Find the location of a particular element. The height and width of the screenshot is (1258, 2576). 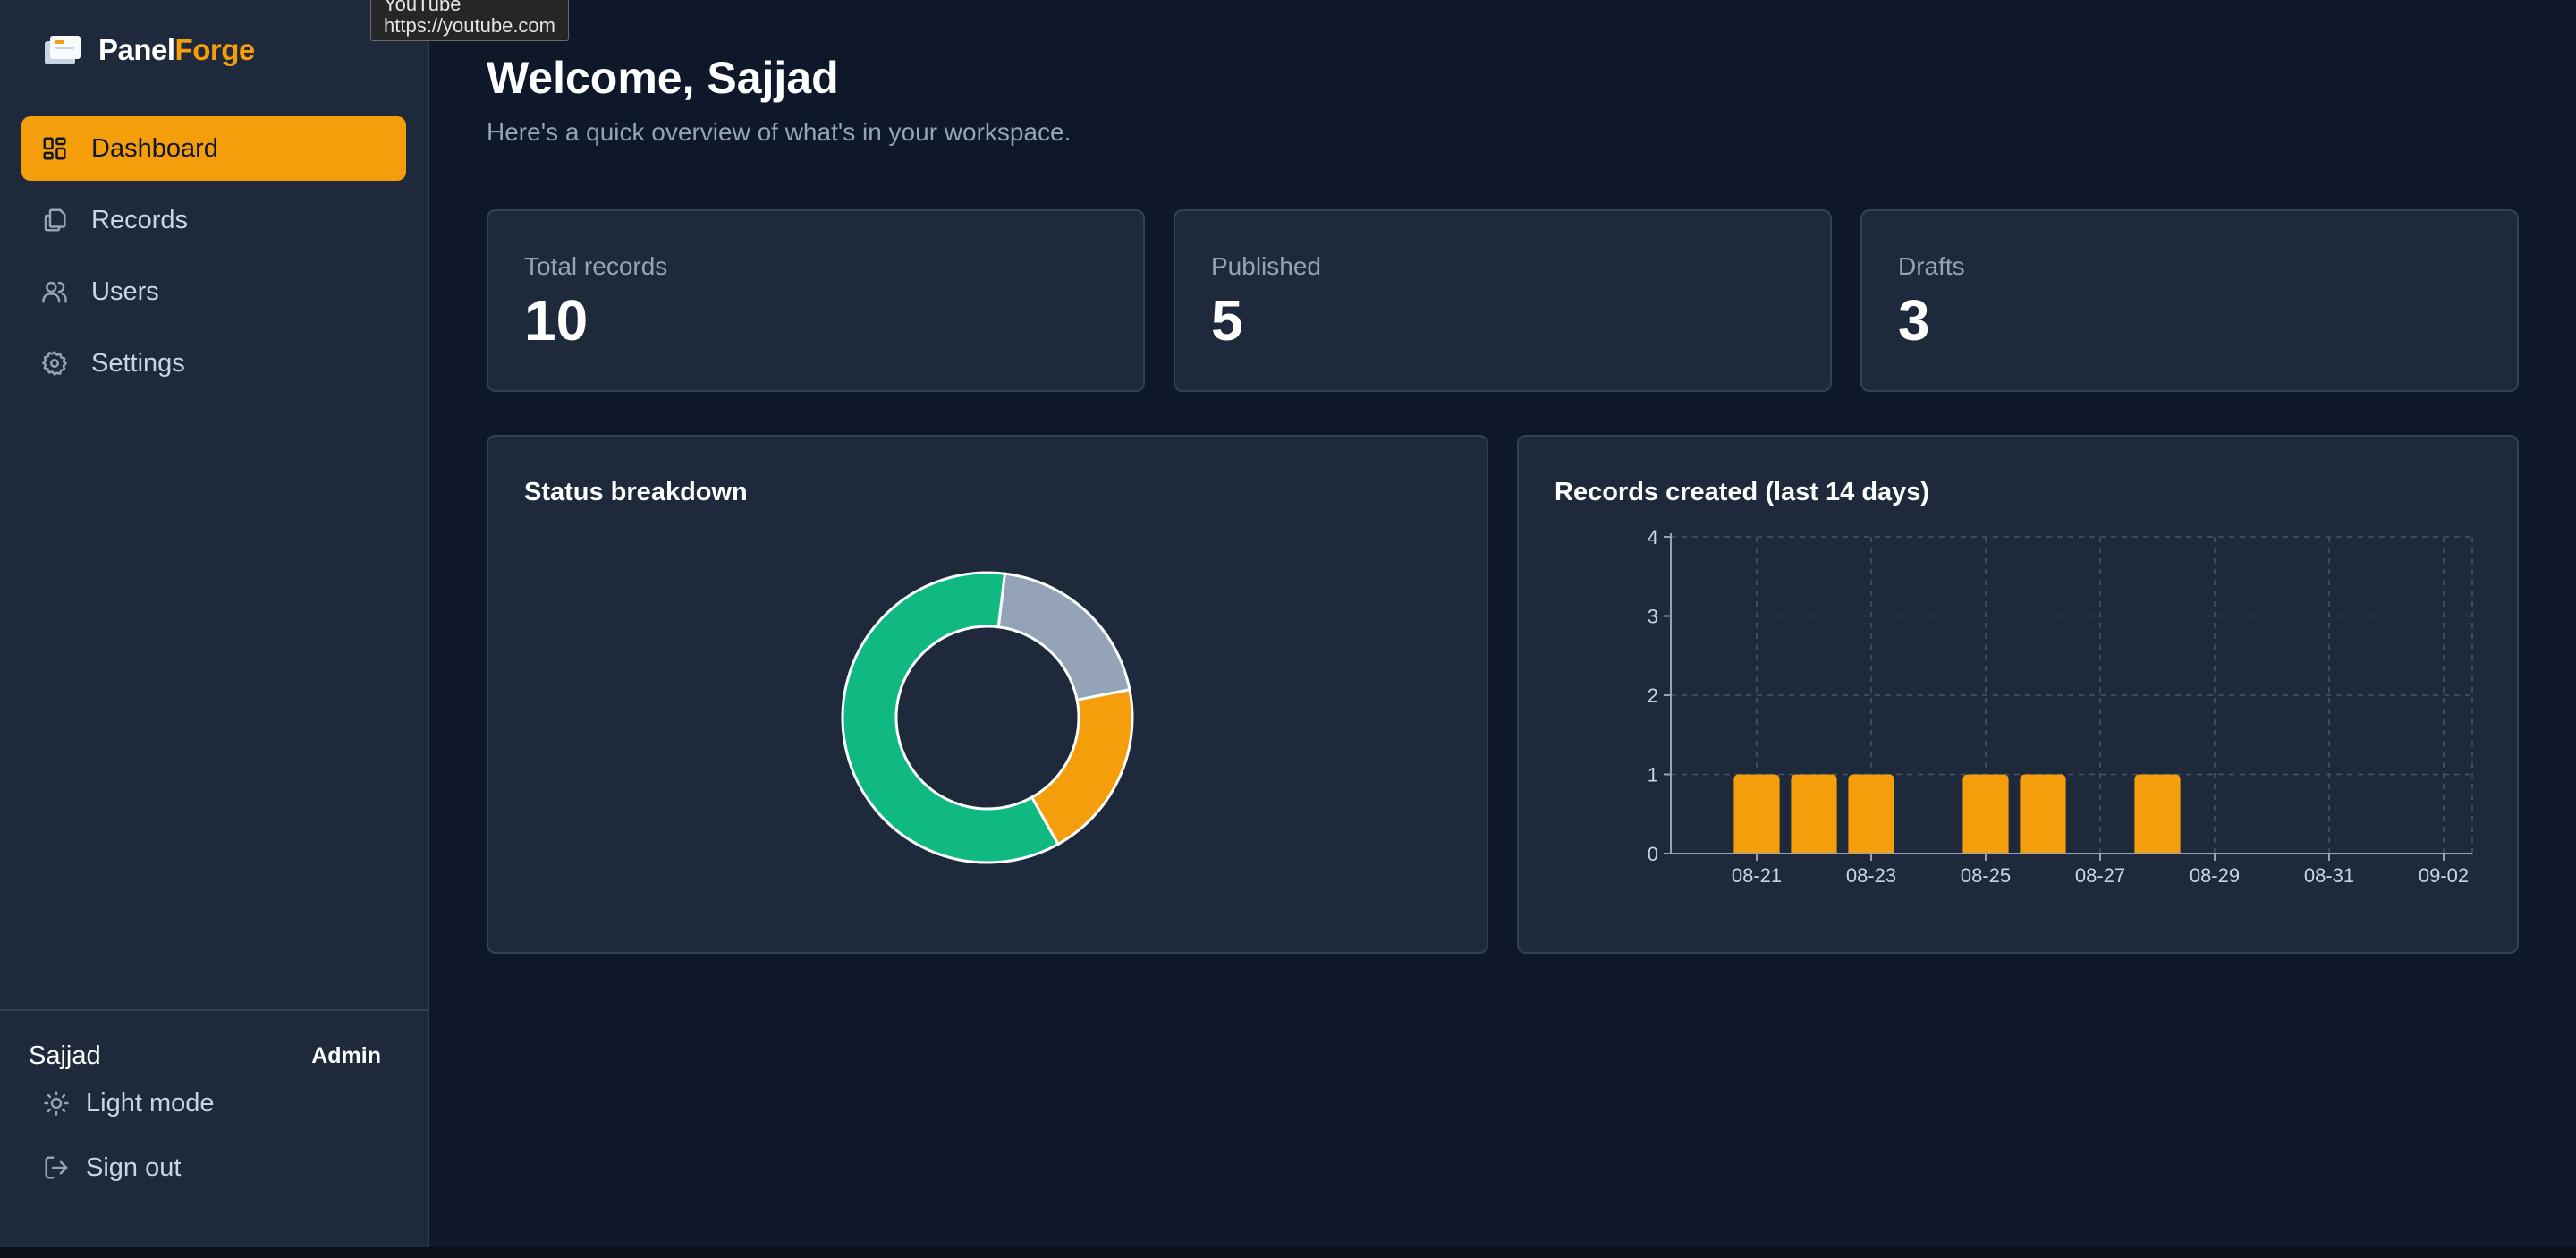

stat-value: 5 is located at coordinates (1227, 320).